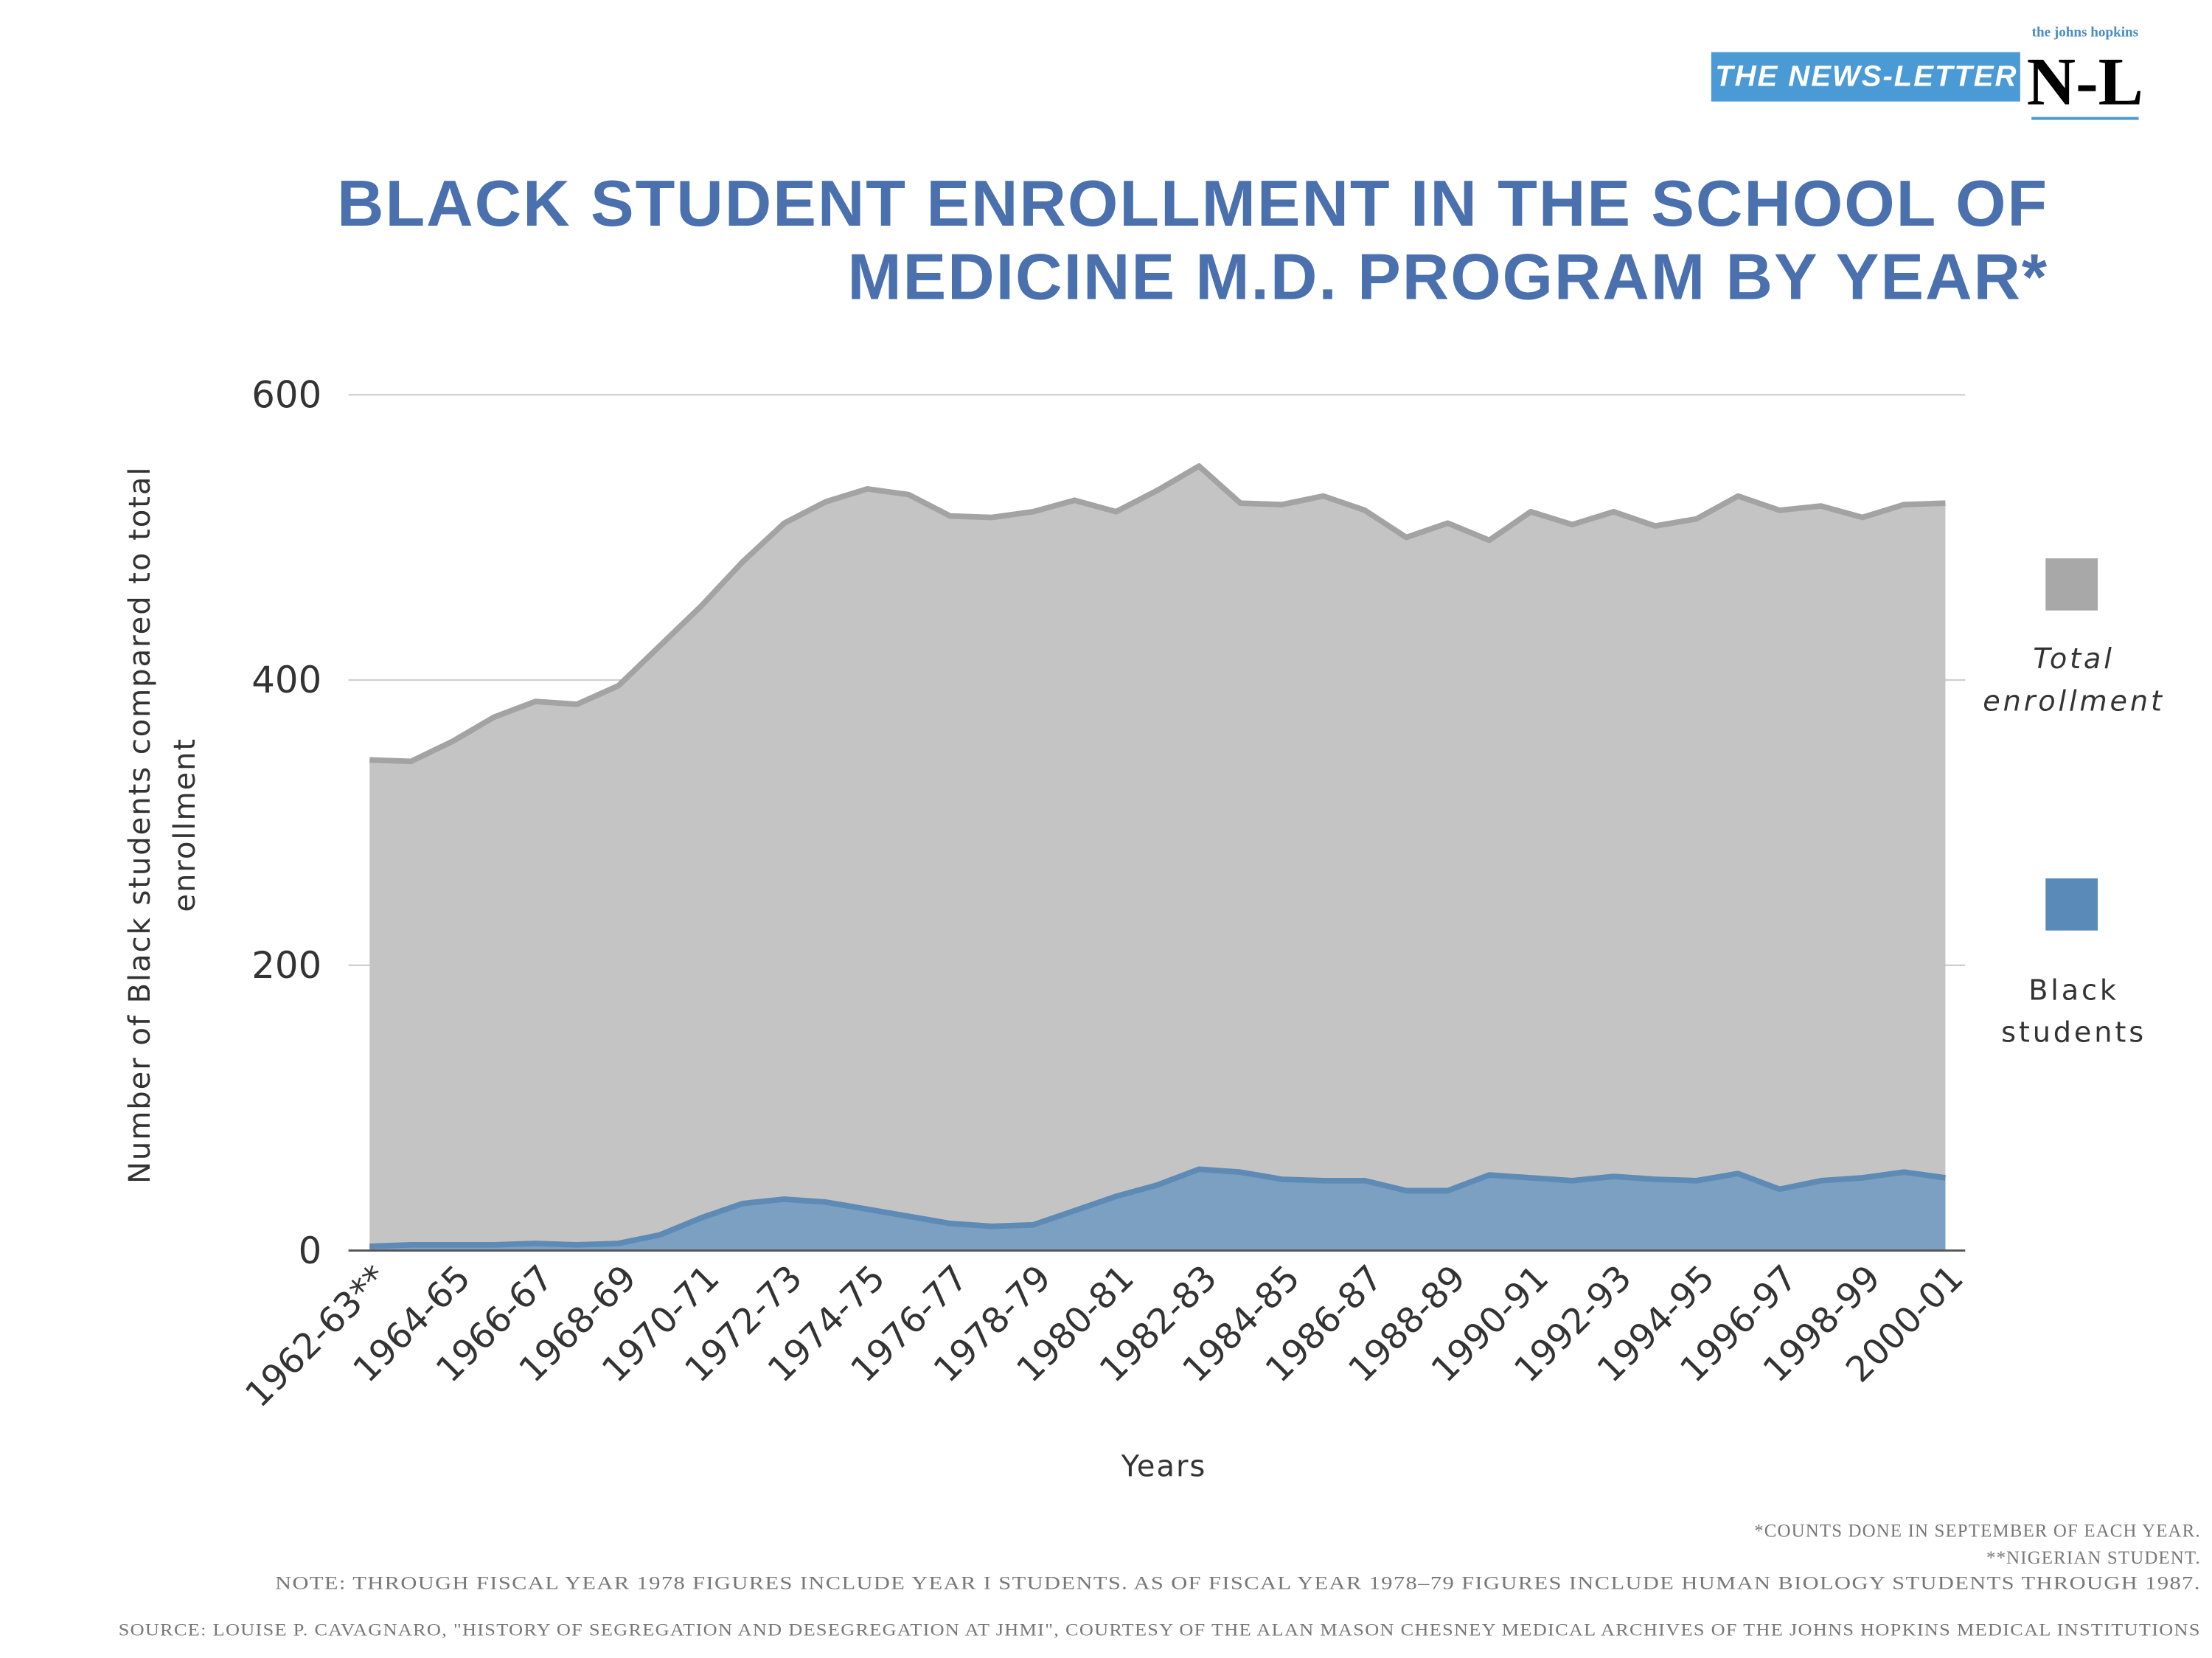 Image resolution: width=2212 pixels, height=1658 pixels. I want to click on x-axis-label: Years, so click(1164, 1466).